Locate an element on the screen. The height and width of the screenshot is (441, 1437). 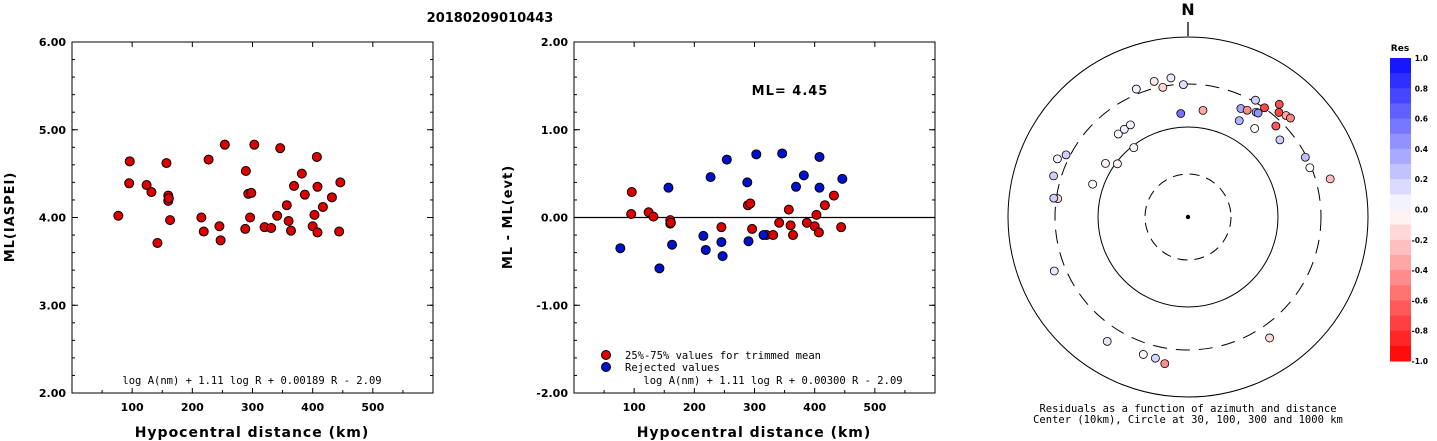
center-dot is located at coordinates (1188, 217).